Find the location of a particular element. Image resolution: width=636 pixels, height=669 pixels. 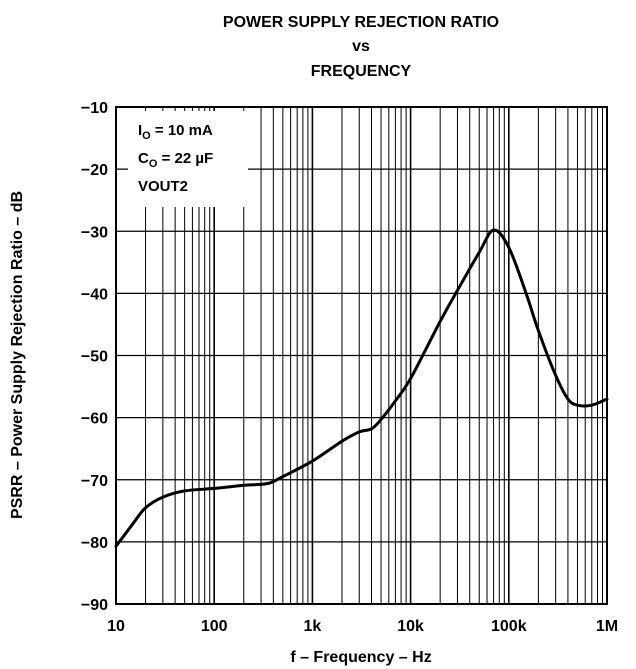

y-tick-label: −20 is located at coordinates (94, 170).